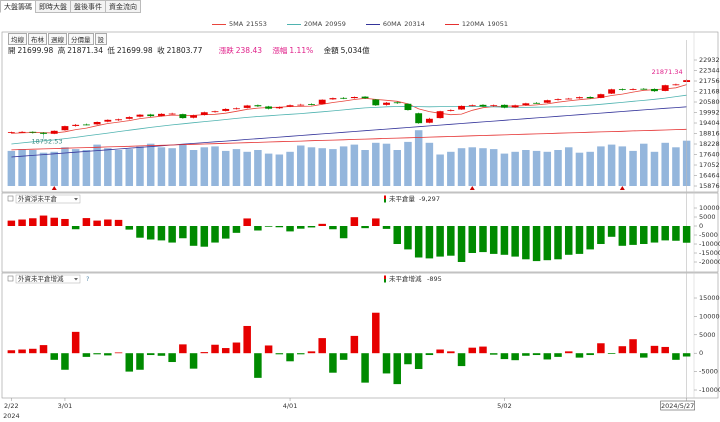  What do you see at coordinates (81, 39) in the screenshot?
I see `toolbar-button: 分價量` at bounding box center [81, 39].